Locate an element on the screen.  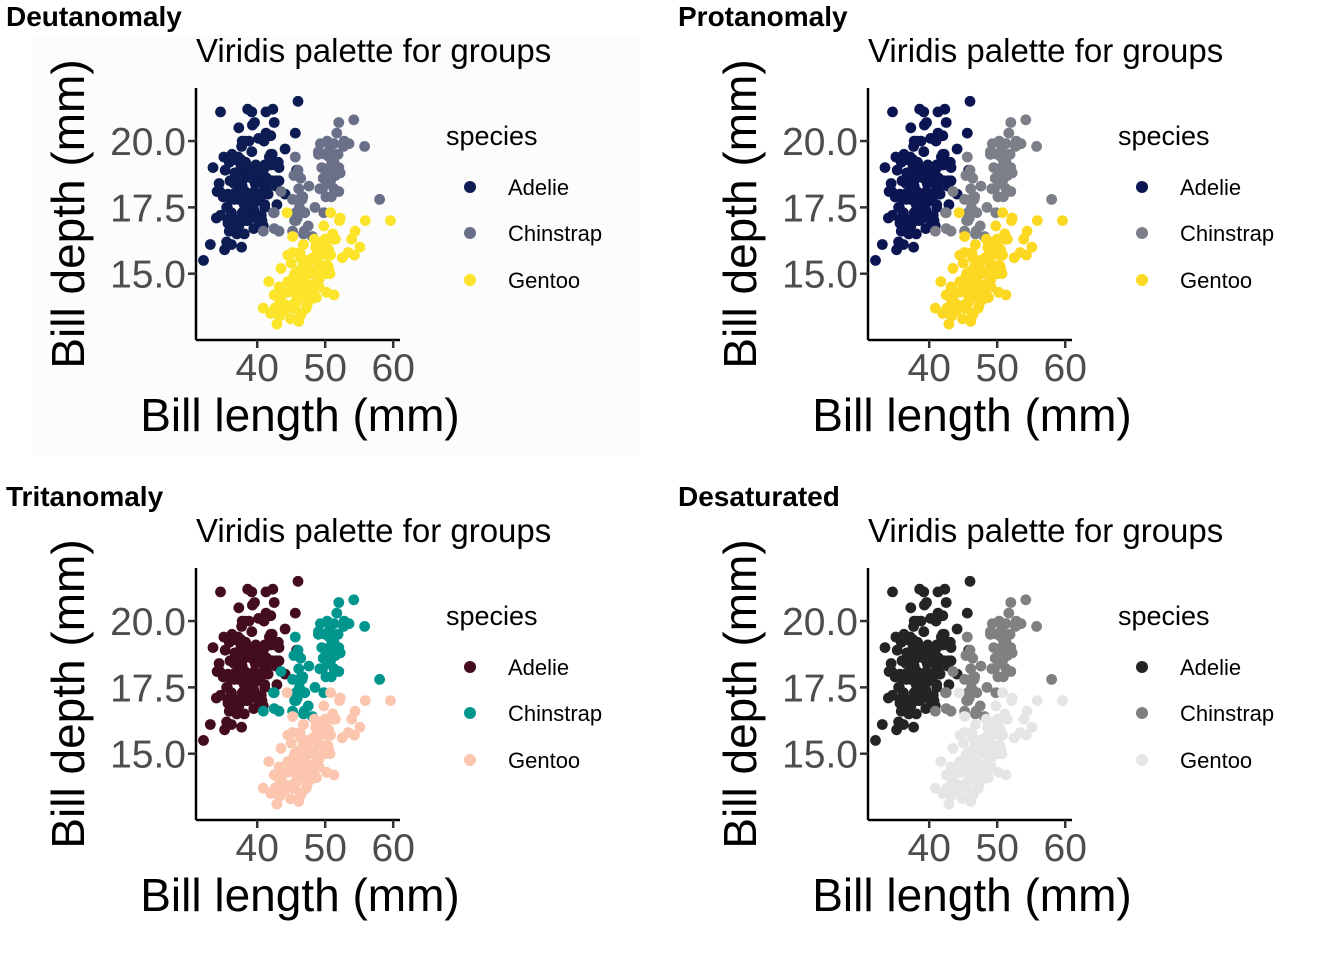
legend-key-chinstrap is located at coordinates (1142, 713).